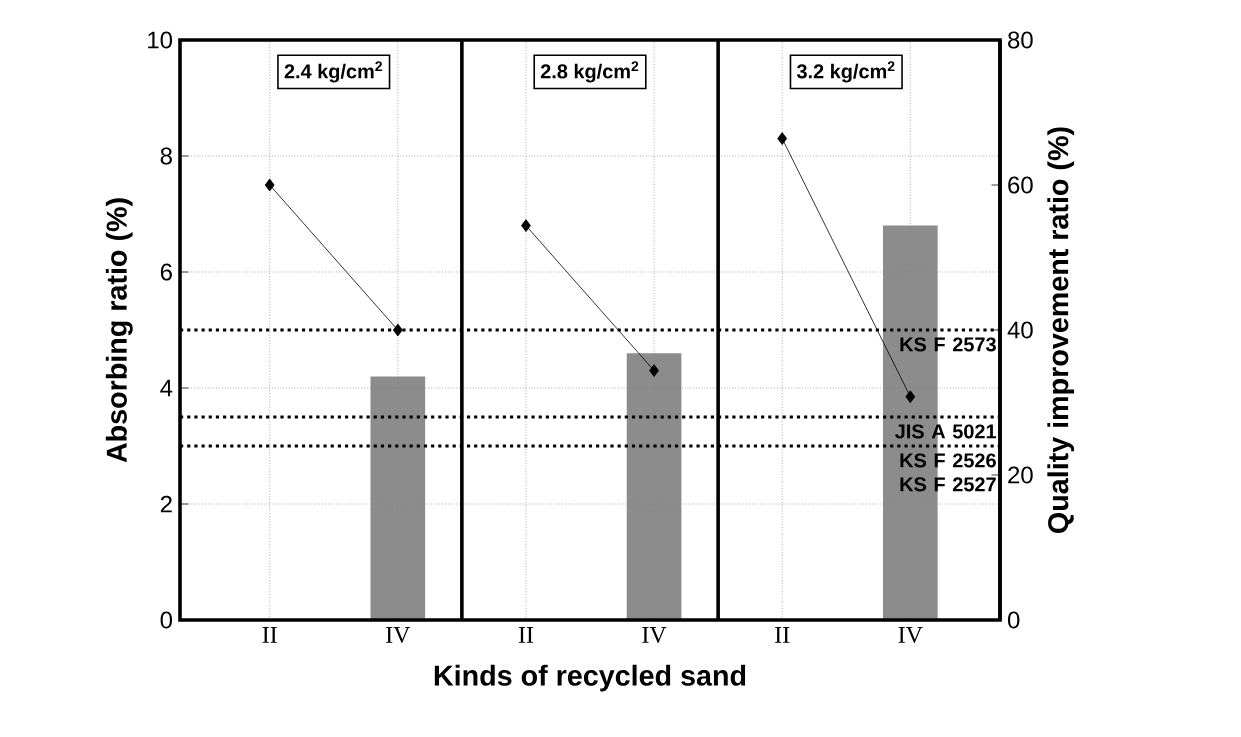  What do you see at coordinates (1020, 40) in the screenshot?
I see `y2-tick-label: 80` at bounding box center [1020, 40].